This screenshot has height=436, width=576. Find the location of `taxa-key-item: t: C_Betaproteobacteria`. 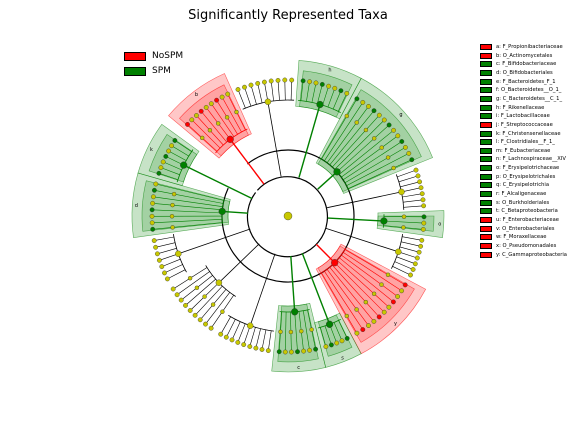

taxa-key-item: t: C_Betaproteobacteria is located at coordinates (519, 211).